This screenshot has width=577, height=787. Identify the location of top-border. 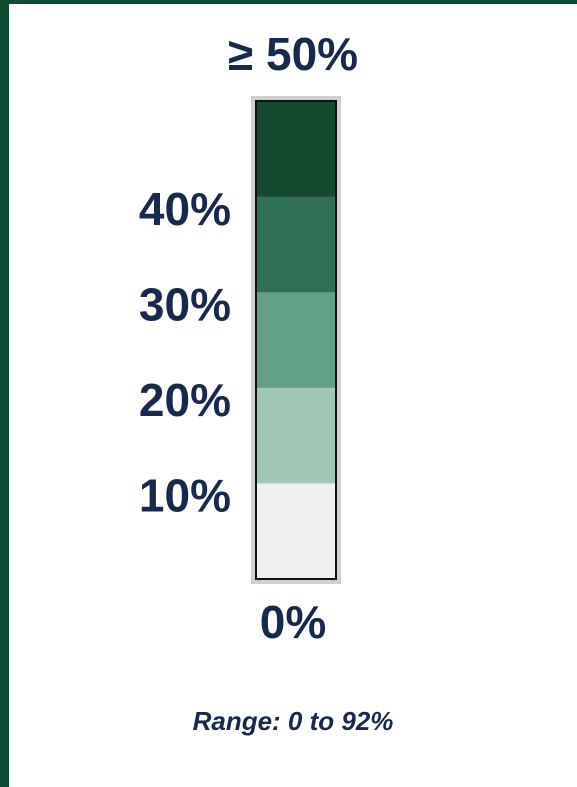
(288, 2).